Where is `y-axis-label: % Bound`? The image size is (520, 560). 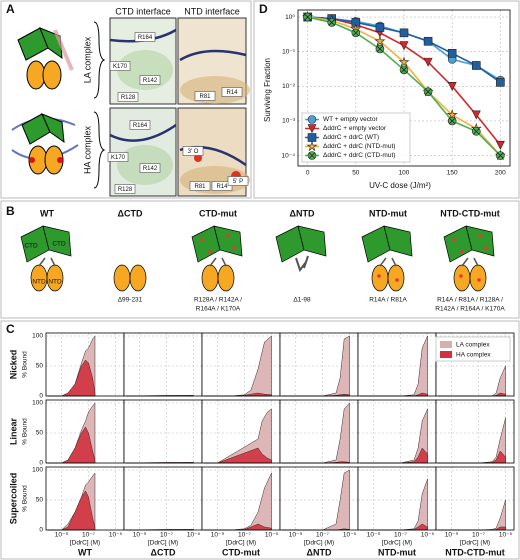
y-axis-label: % Bound is located at coordinates (25, 364).